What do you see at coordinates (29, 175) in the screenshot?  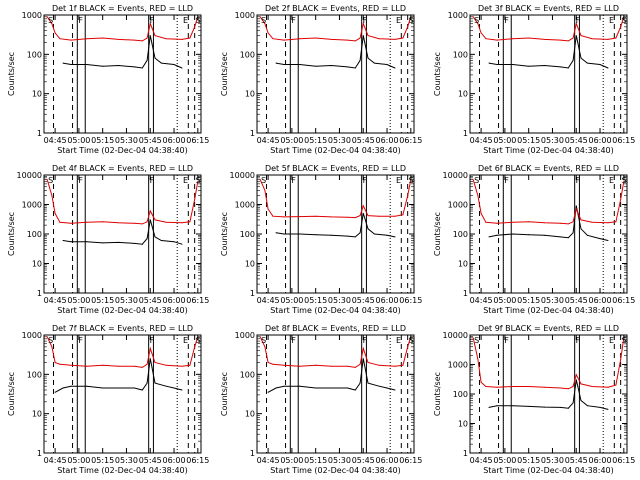 I see `y-tick-label: 10000` at bounding box center [29, 175].